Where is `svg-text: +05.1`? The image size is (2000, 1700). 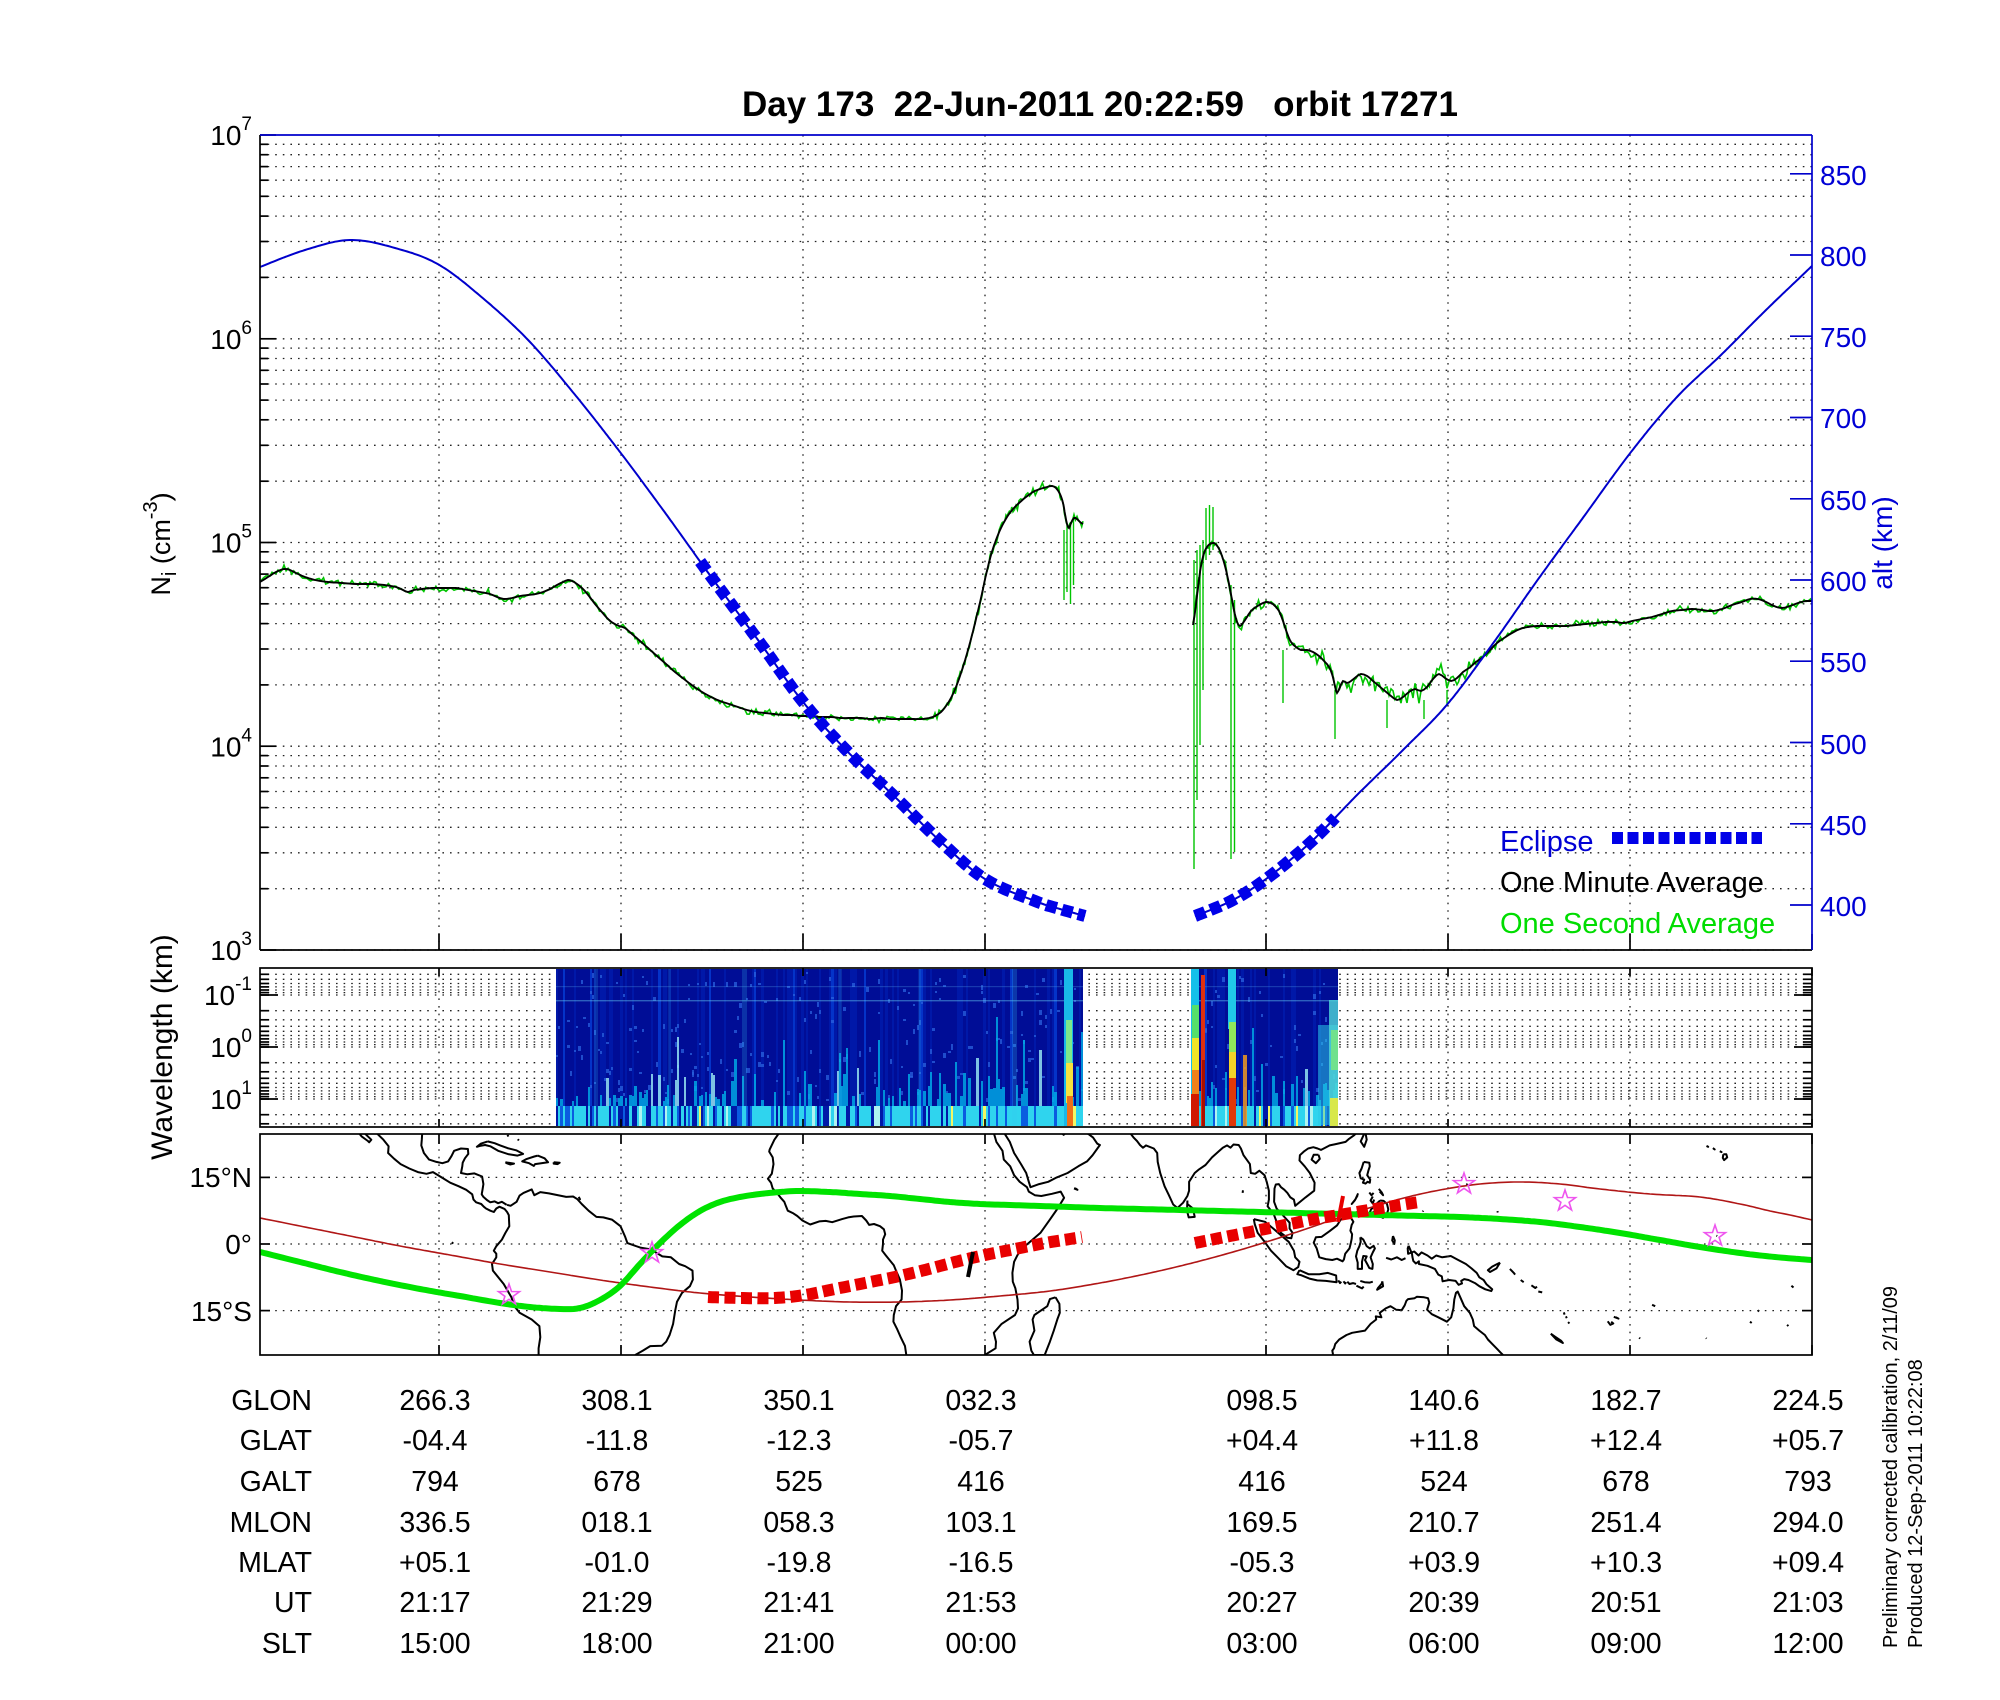 svg-text: +05.1 is located at coordinates (435, 1563).